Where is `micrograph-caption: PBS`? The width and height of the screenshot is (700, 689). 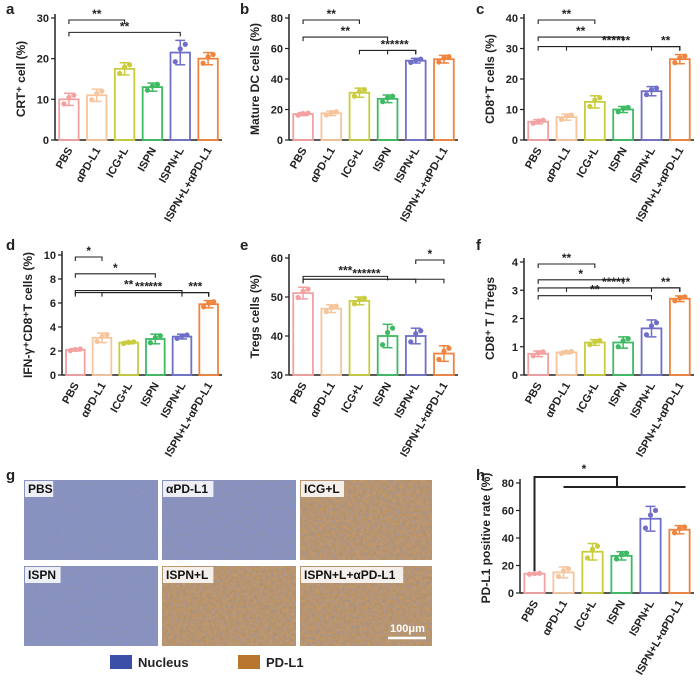 micrograph-caption: PBS is located at coordinates (40, 489).